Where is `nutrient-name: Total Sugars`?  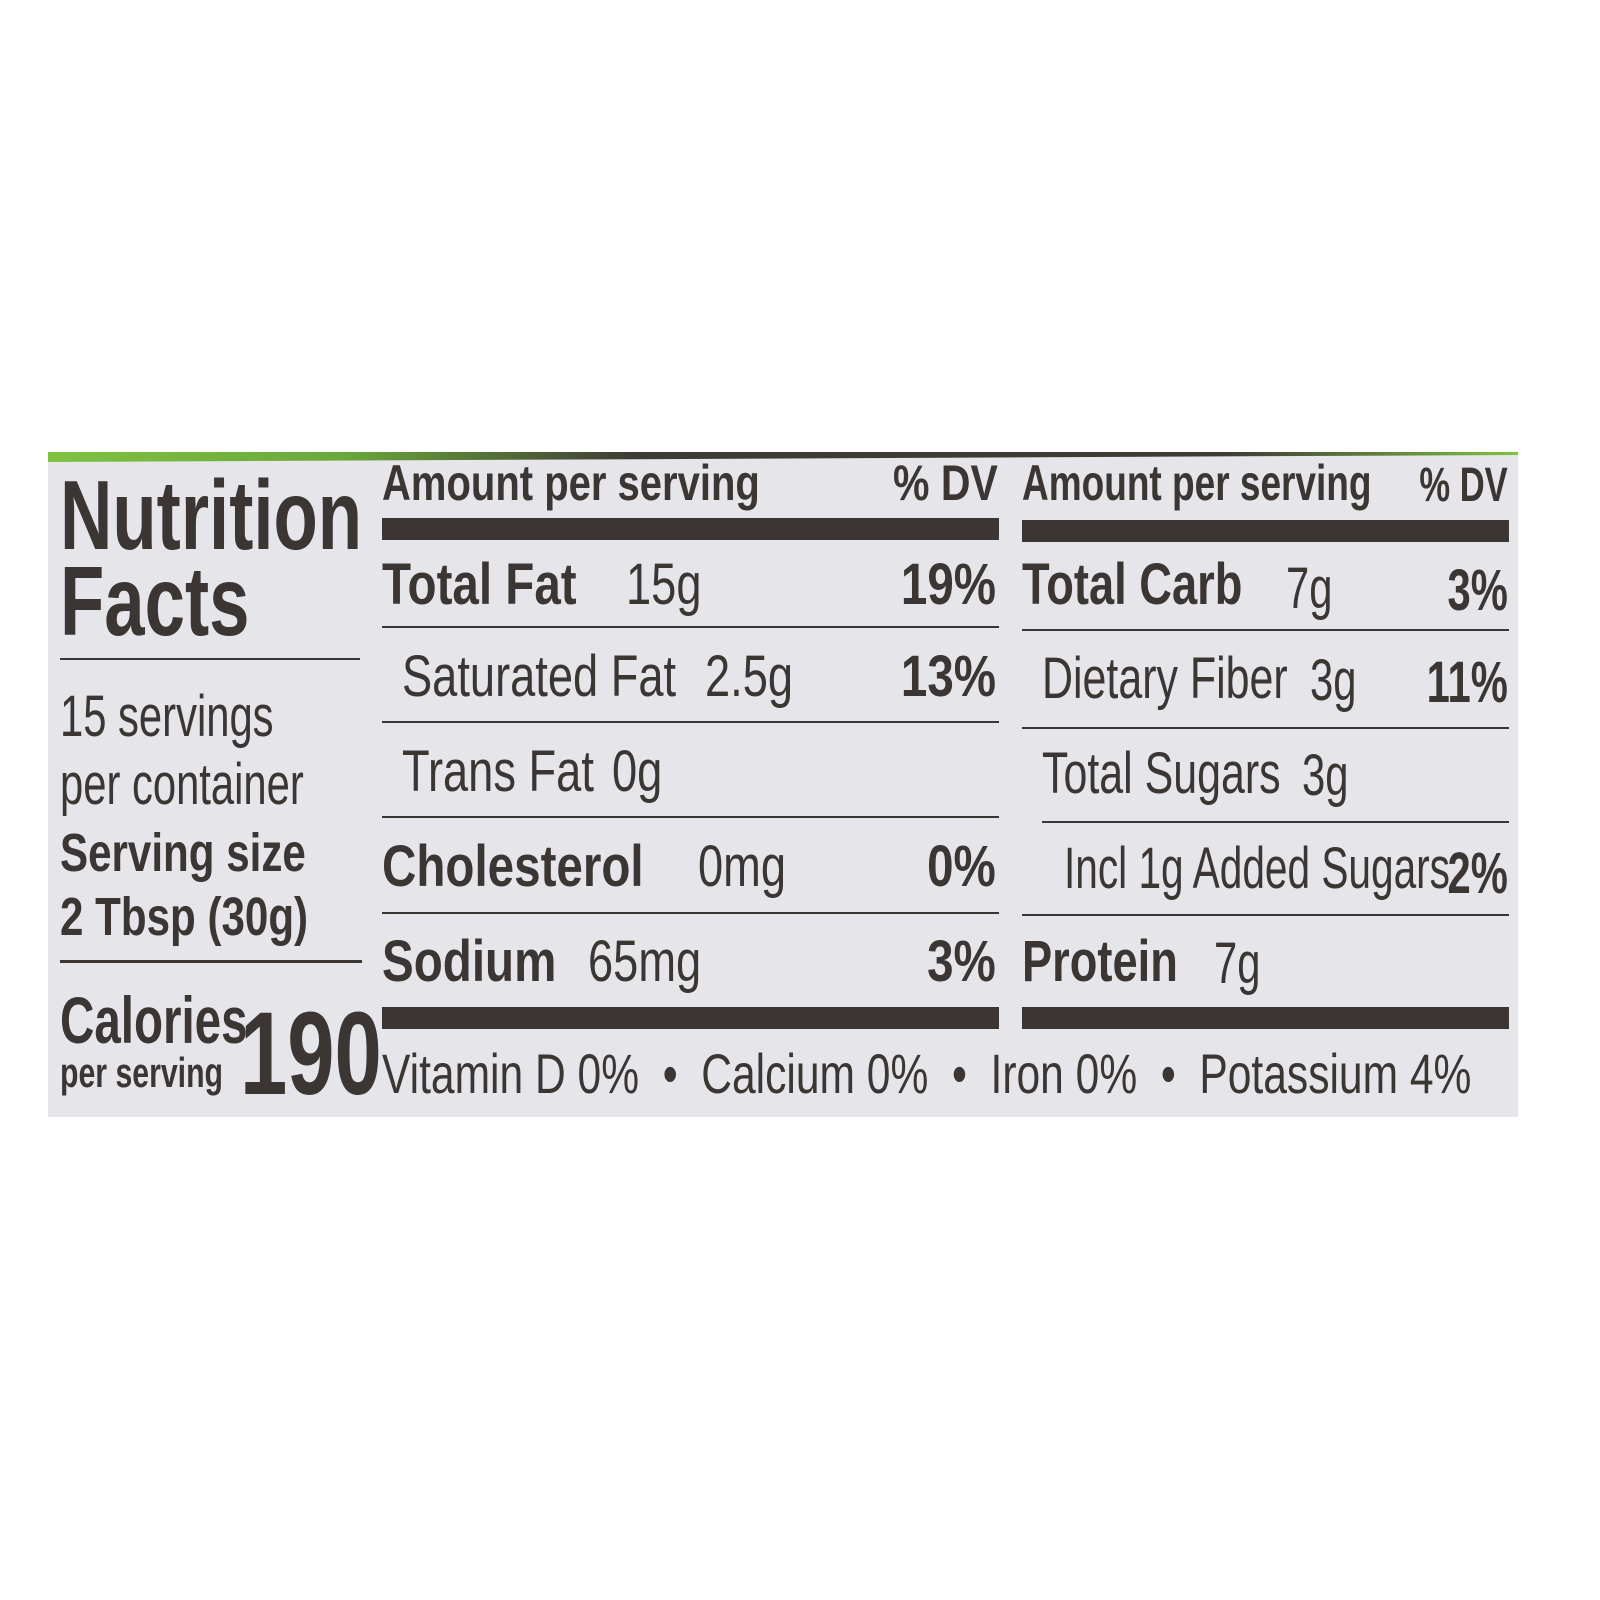 nutrient-name: Total Sugars is located at coordinates (1161, 773).